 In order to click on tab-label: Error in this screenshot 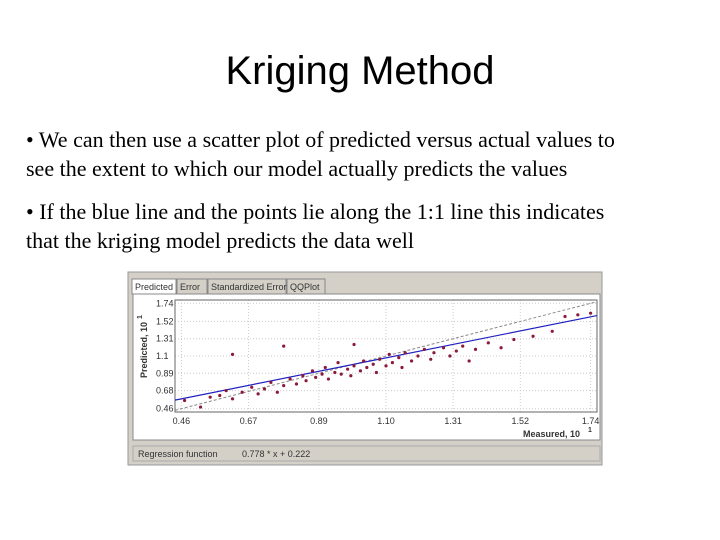, I will do `click(190, 287)`.